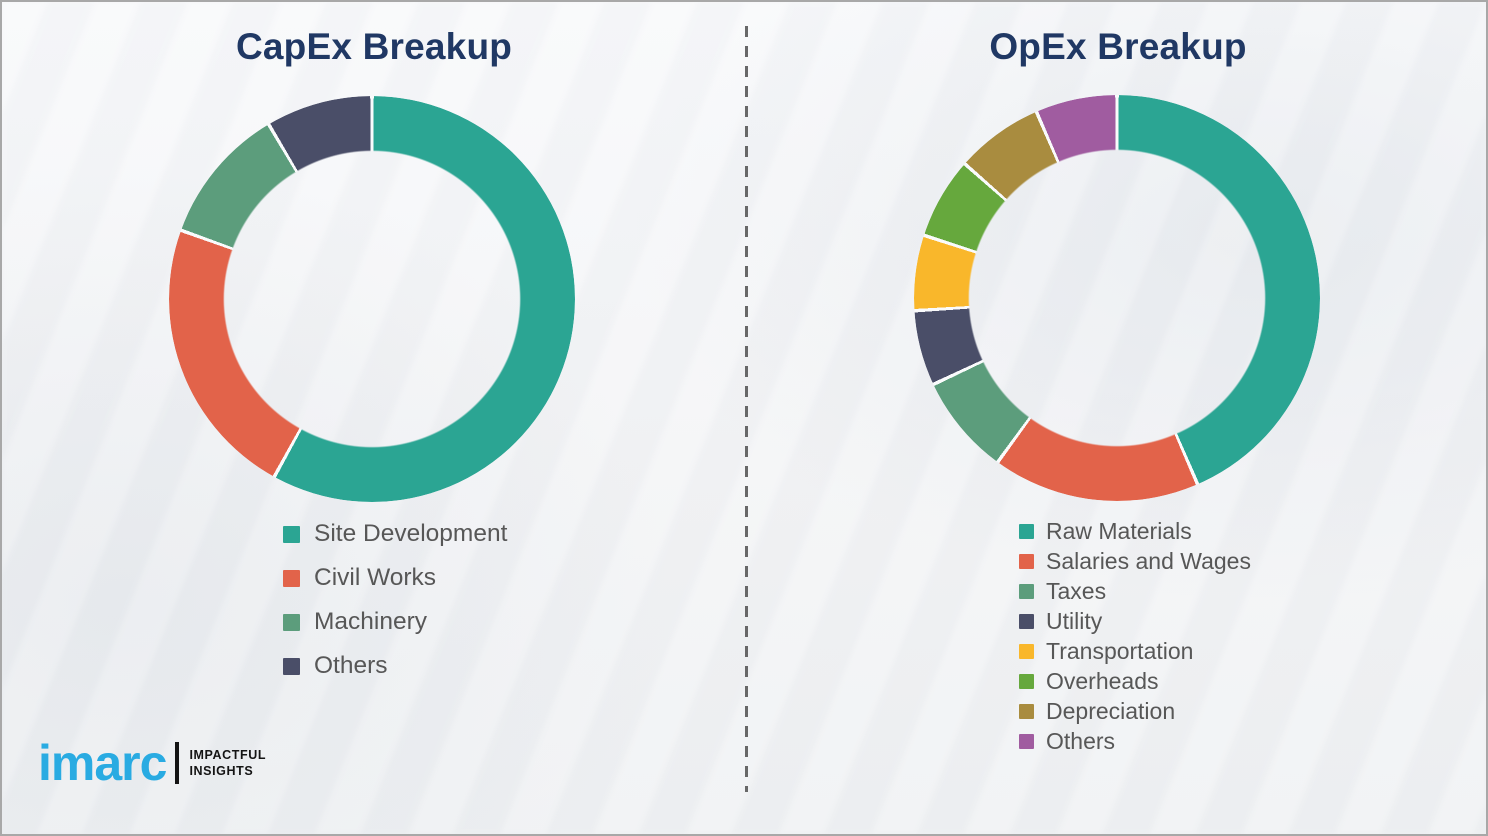 The width and height of the screenshot is (1488, 836). I want to click on legend-item: Transportation, so click(1135, 651).